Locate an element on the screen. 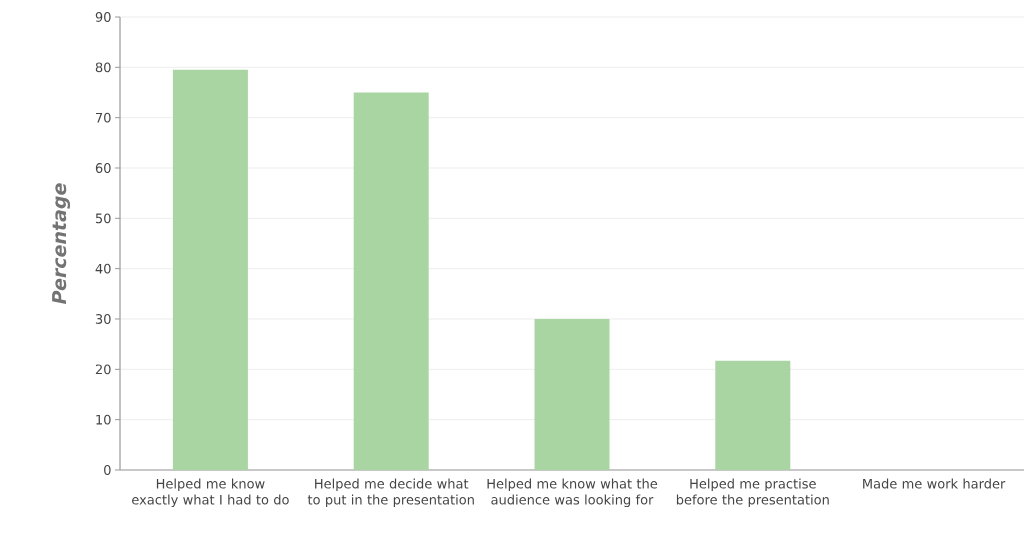  y-tick-label: 80 is located at coordinates (103, 67).